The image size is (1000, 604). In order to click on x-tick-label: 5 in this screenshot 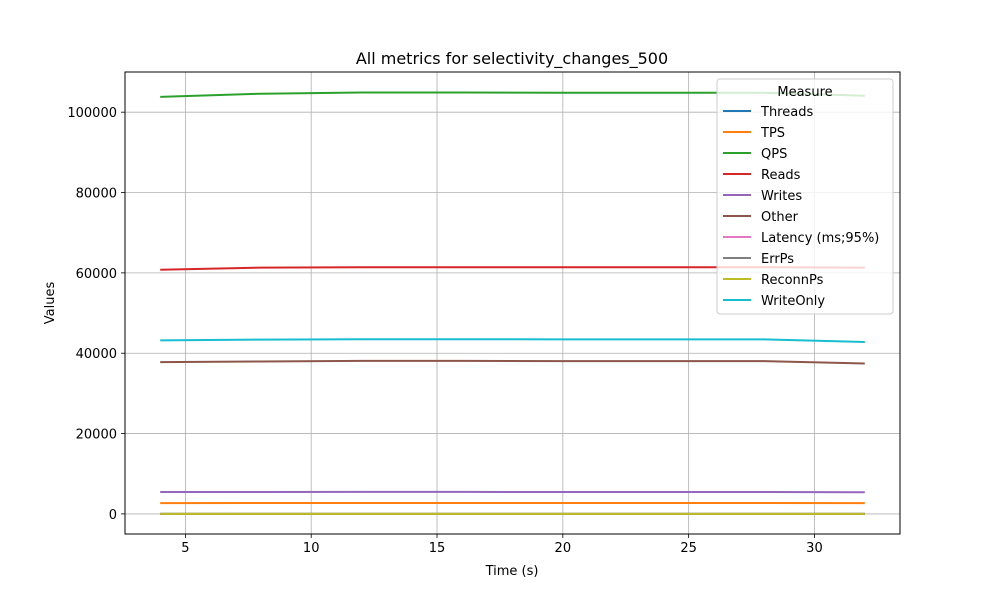, I will do `click(185, 548)`.